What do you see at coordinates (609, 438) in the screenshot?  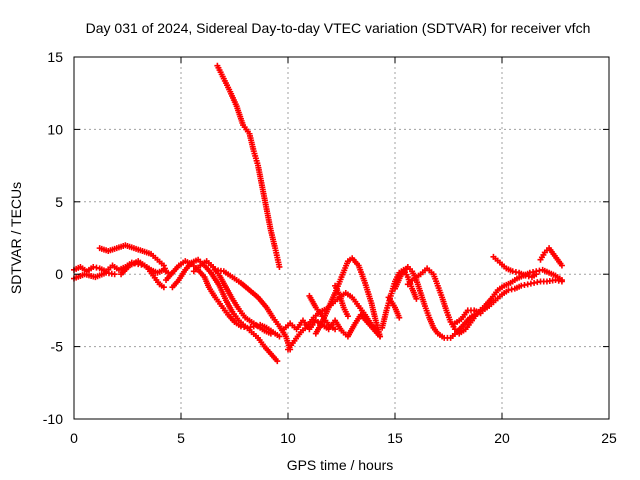 I see `x-tick-label: 25` at bounding box center [609, 438].